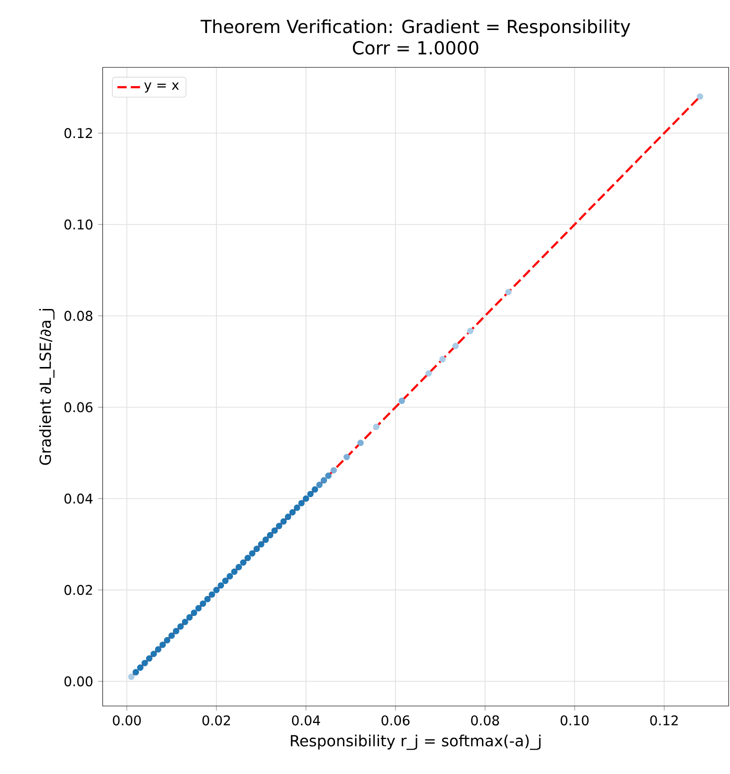  I want to click on x-tick-label: 0.00, so click(126, 720).